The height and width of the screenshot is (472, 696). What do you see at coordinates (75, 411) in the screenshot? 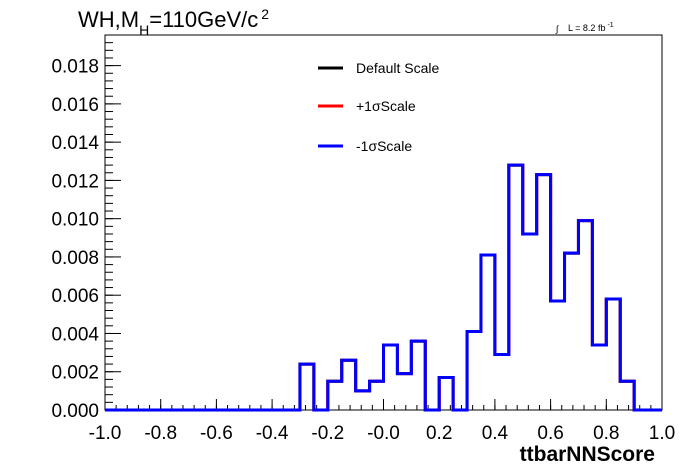
I see `y-tick-label: 0.000` at bounding box center [75, 411].